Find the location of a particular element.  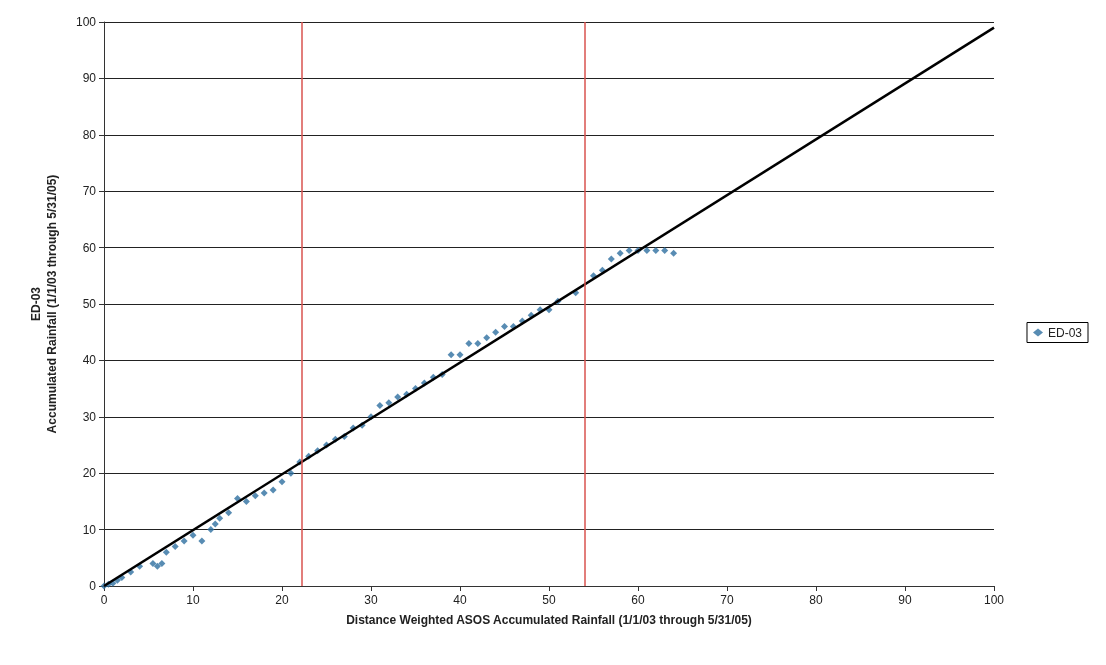

y-tick-label: 30 is located at coordinates (89, 416).